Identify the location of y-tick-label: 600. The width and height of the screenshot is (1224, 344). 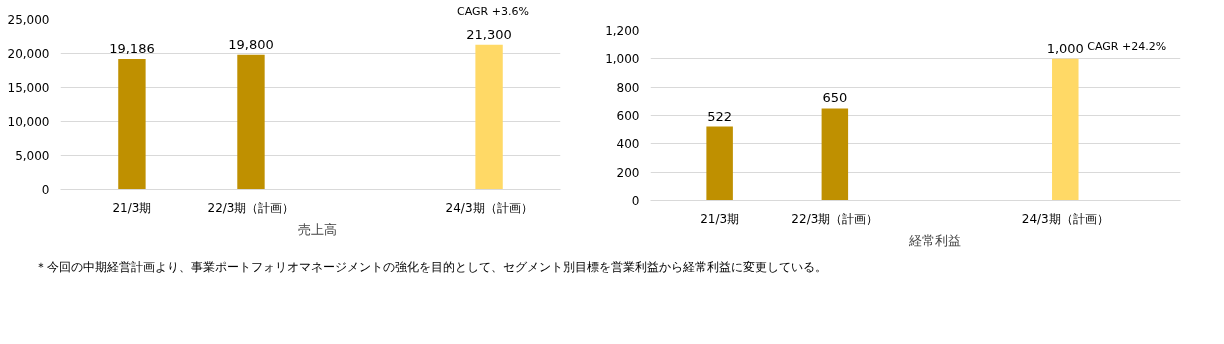
(628, 116).